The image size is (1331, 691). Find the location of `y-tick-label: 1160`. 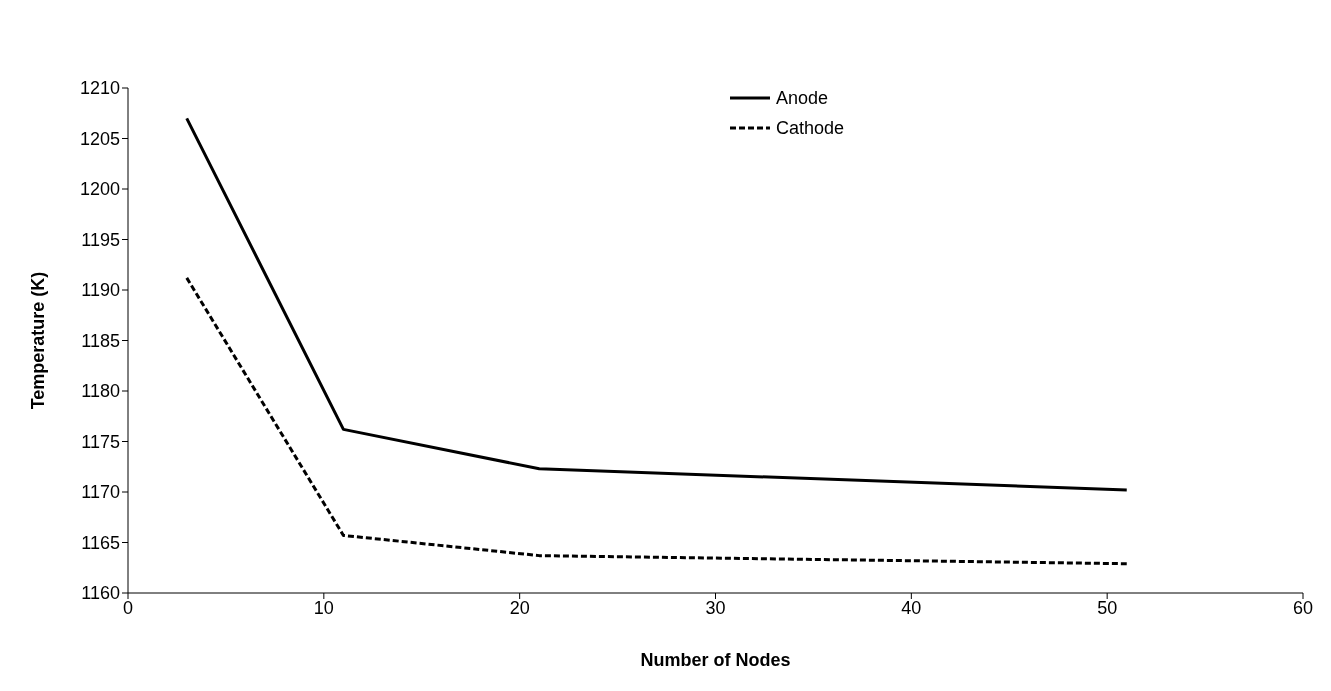

y-tick-label: 1160 is located at coordinates (100, 593).